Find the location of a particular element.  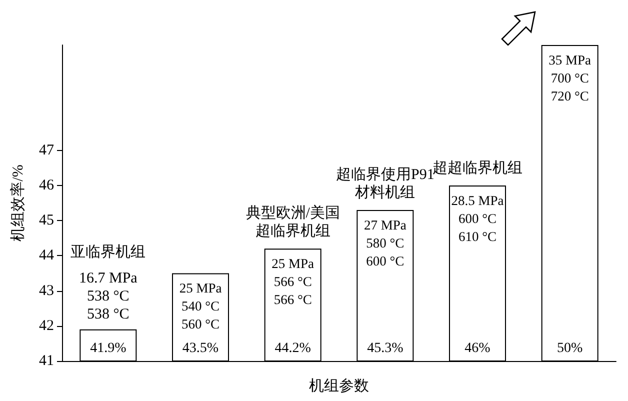

data-label: 44.2% is located at coordinates (293, 348).